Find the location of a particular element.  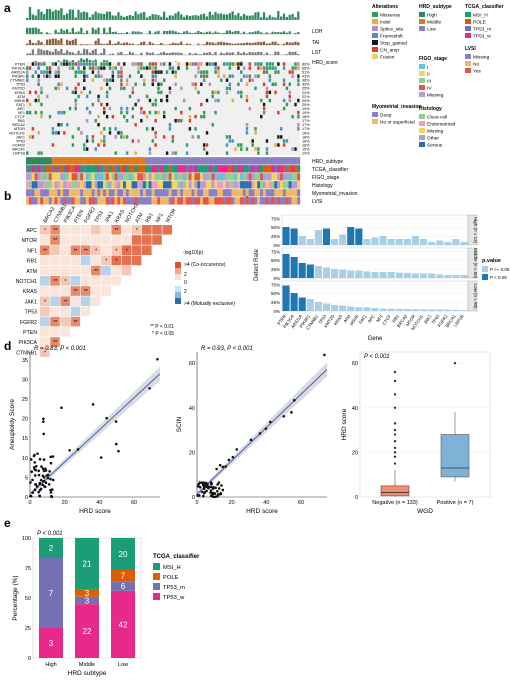

gene-label: ATM is located at coordinates (21, 97).